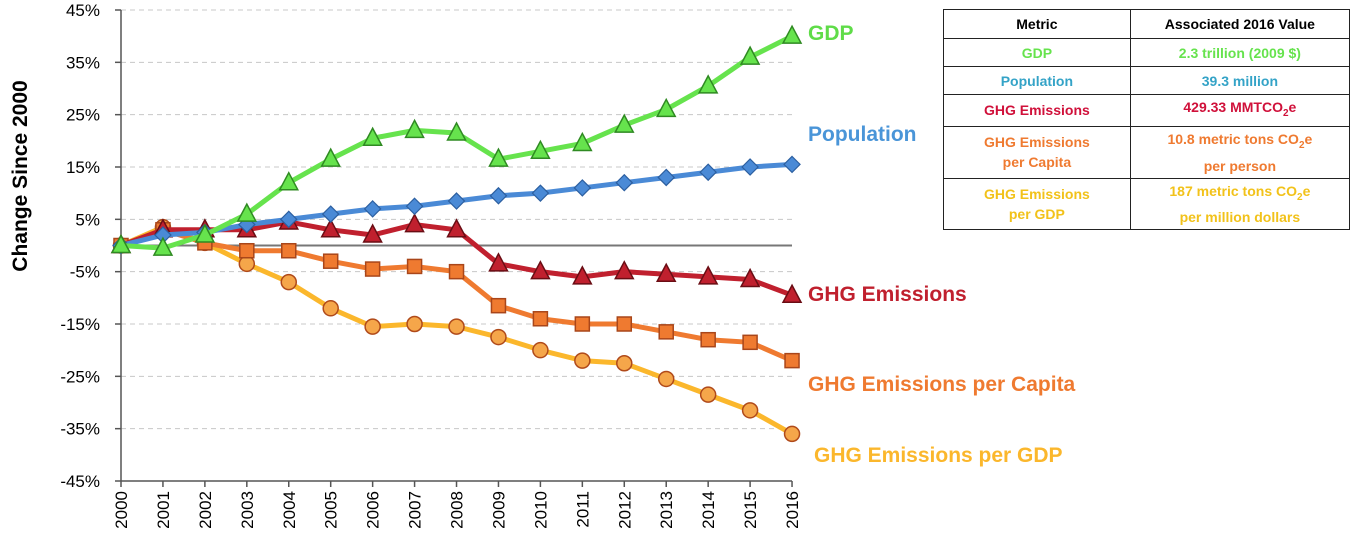 The width and height of the screenshot is (1357, 554). What do you see at coordinates (1240, 140) in the screenshot?
I see `value-text: 10.8 metric tons CO2e` at bounding box center [1240, 140].